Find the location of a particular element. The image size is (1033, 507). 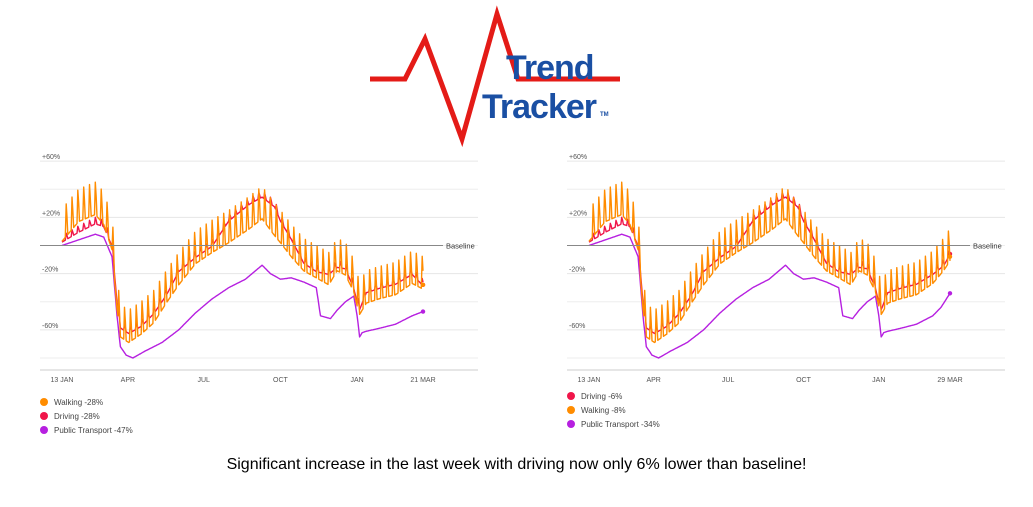

legend-label: Walking -28% is located at coordinates (79, 402).